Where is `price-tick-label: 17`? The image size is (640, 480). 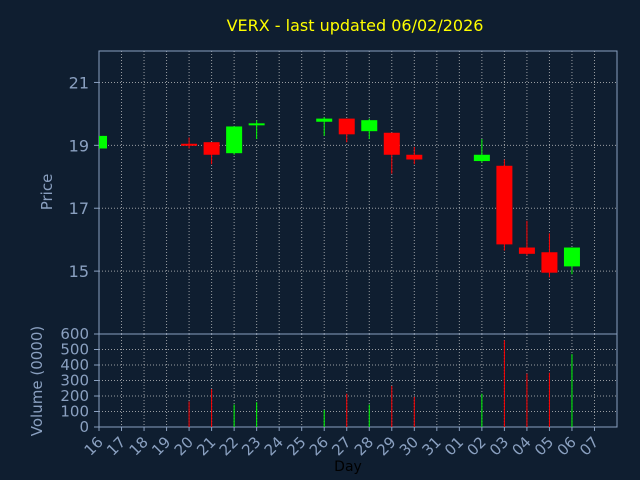 price-tick-label: 17 is located at coordinates (79, 208).